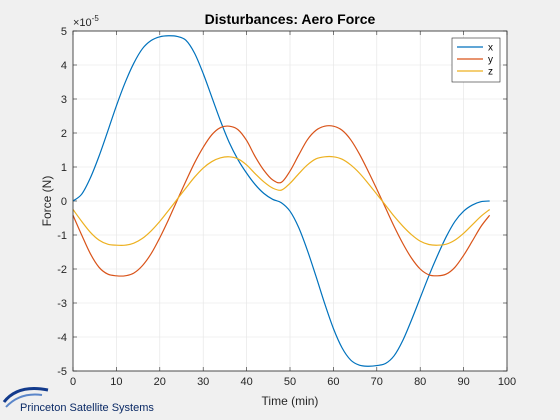 This screenshot has width=560, height=420. What do you see at coordinates (333, 382) in the screenshot?
I see `x-tick-label: 60` at bounding box center [333, 382].